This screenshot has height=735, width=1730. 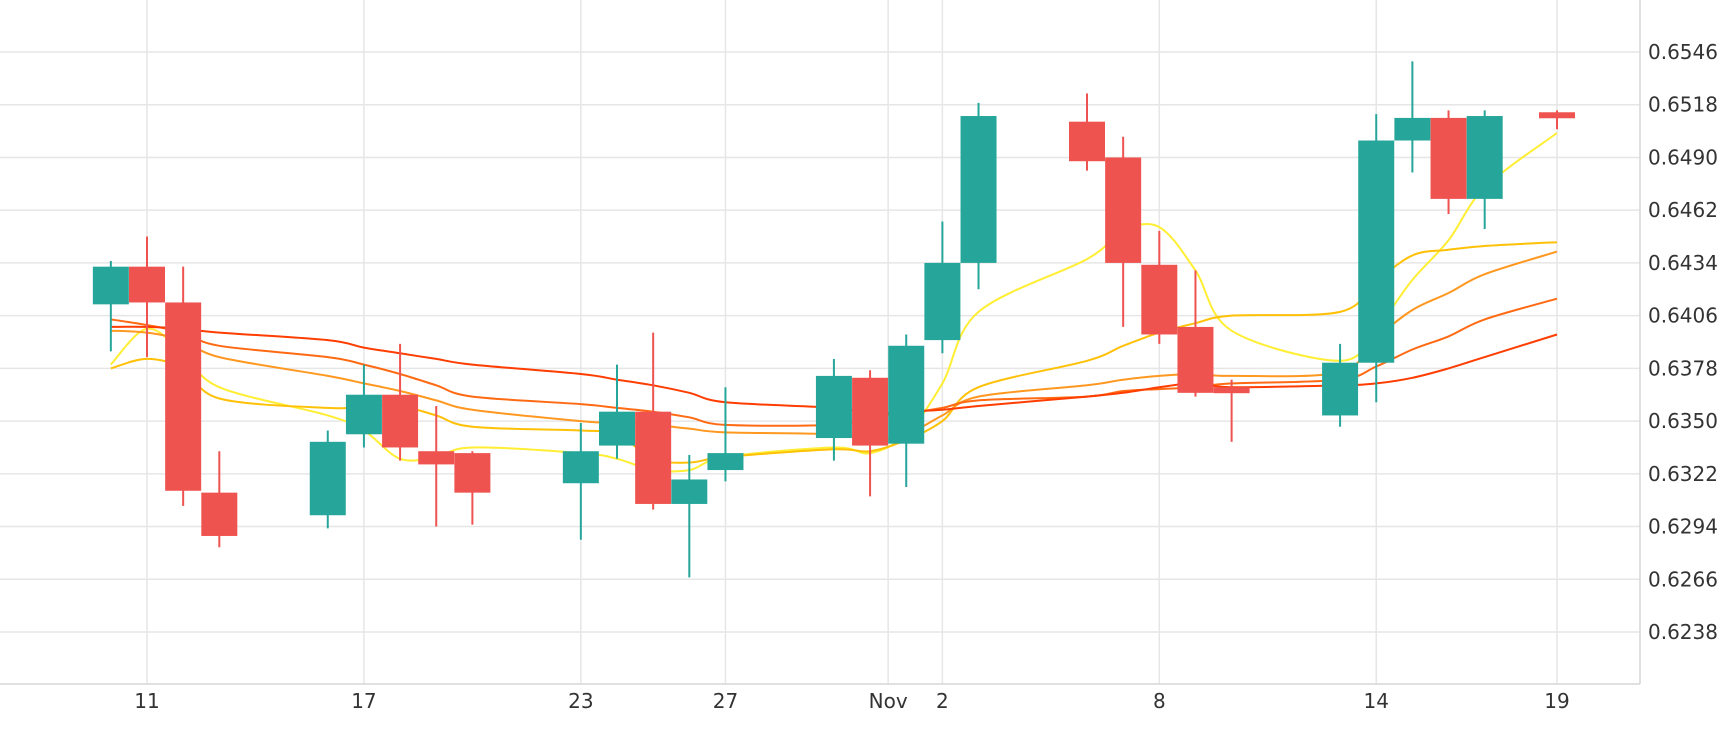 I want to click on x-tick-label: 14, so click(x=1376, y=701).